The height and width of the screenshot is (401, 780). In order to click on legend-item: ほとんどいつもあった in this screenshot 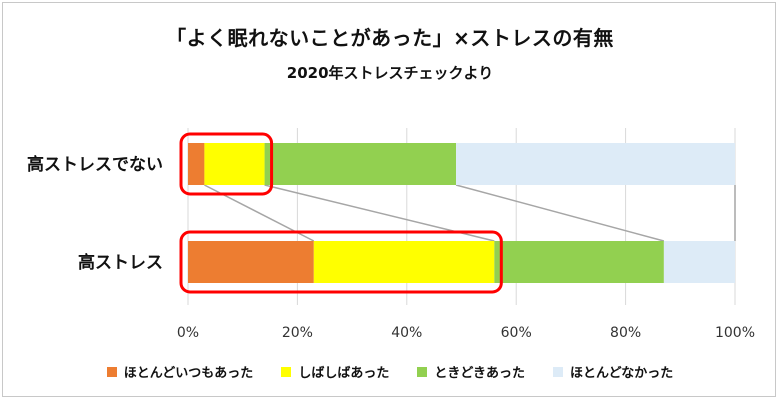, I will do `click(180, 371)`.